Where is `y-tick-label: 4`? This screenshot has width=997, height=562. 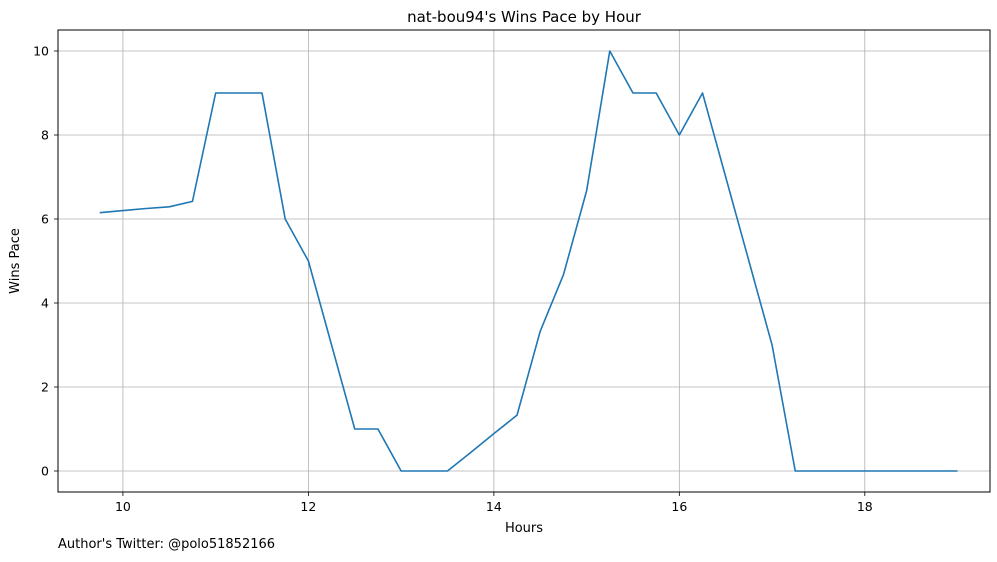
y-tick-label: 4 is located at coordinates (45, 303).